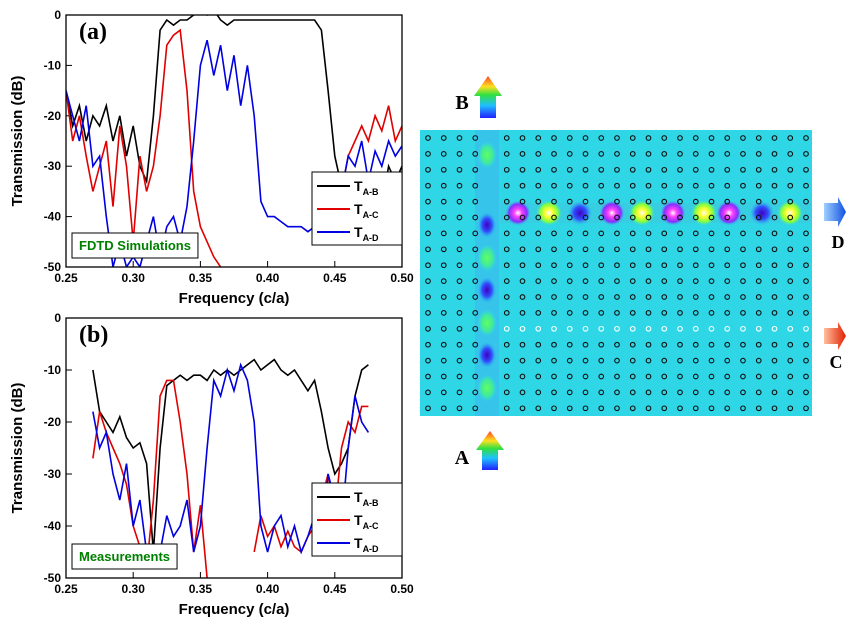  I want to click on y-tick-label: -50, so click(53, 267).